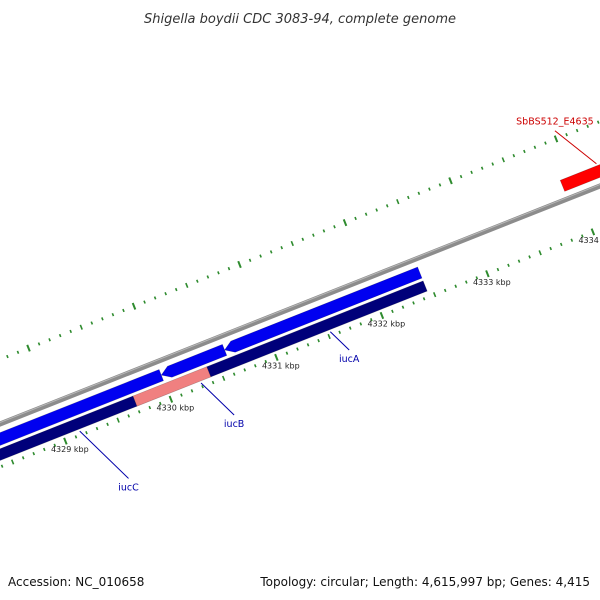 This screenshot has width=600, height=600. Describe the element at coordinates (175, 407) in the screenshot. I see `scale-label-4330: 4330 kbp` at that location.